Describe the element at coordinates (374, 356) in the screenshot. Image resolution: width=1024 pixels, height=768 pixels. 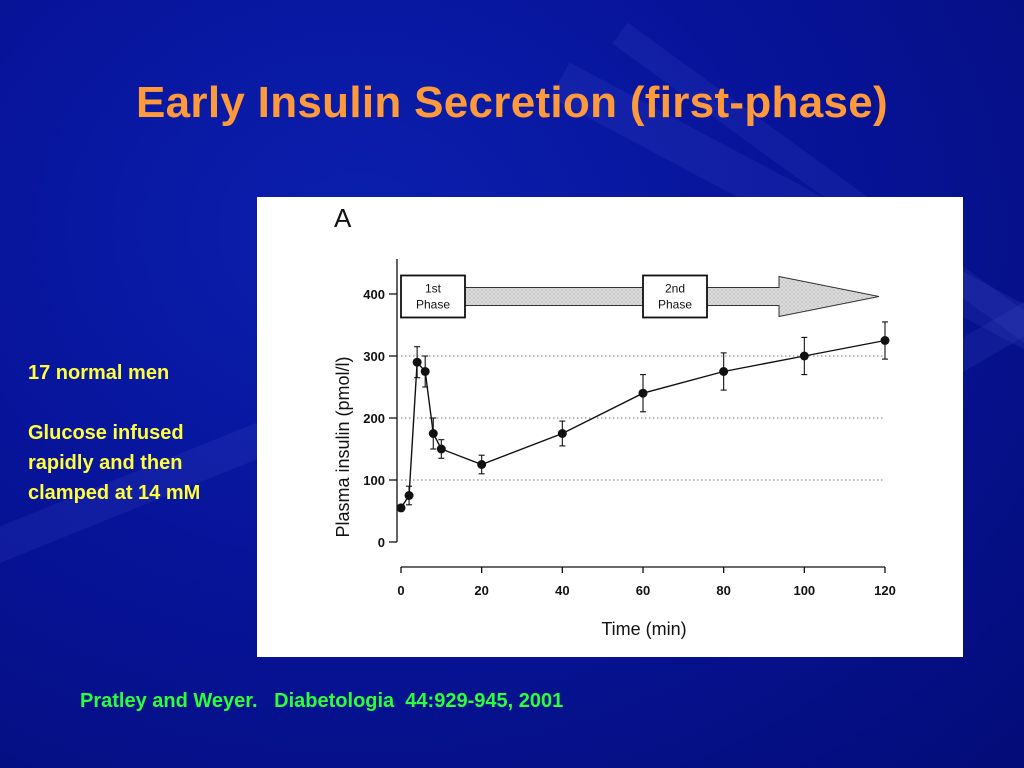
I see `y-tick-label: 300` at that location.